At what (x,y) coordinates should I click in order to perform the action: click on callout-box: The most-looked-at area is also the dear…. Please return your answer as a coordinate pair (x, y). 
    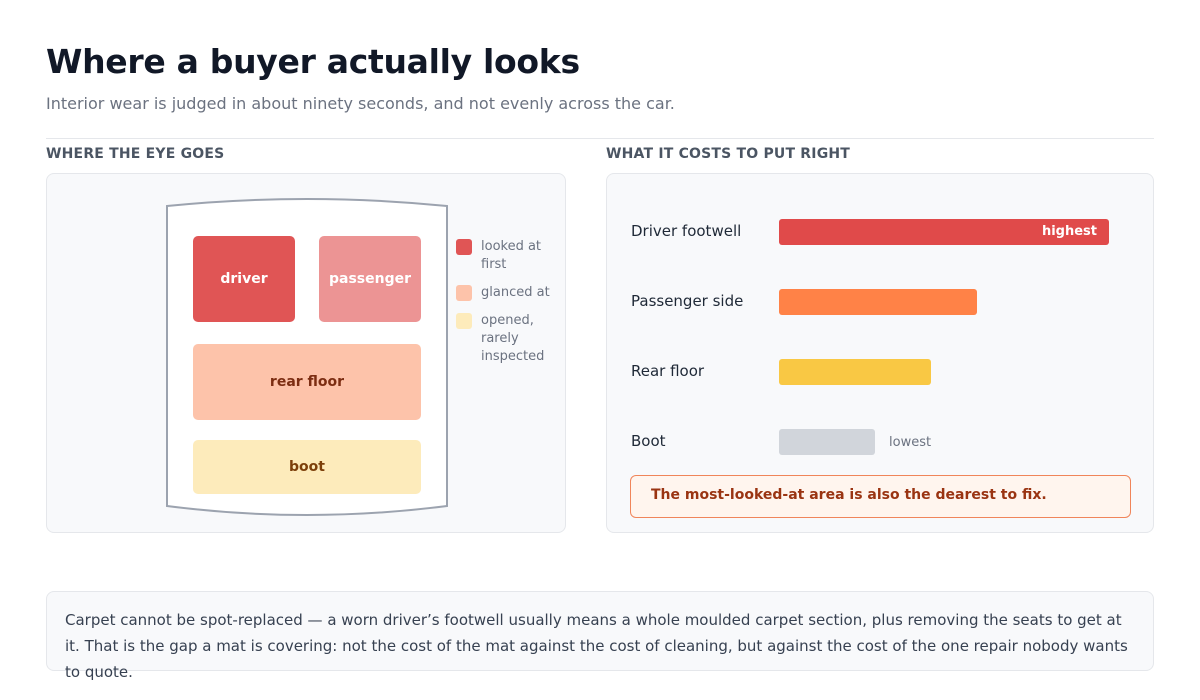
    Looking at the image, I should click on (880, 496).